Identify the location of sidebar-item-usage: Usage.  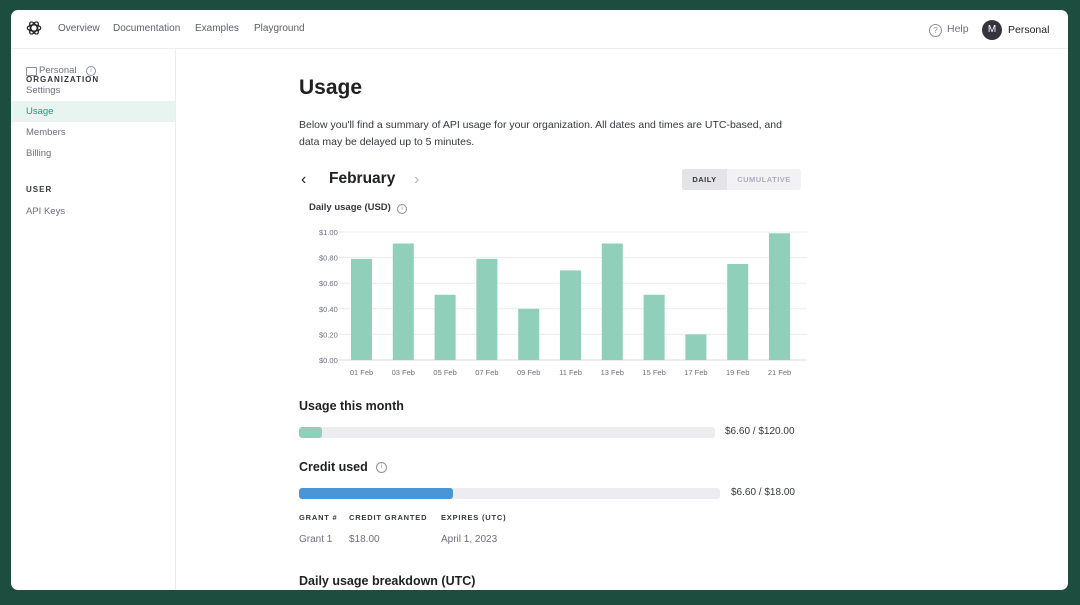
(40, 111).